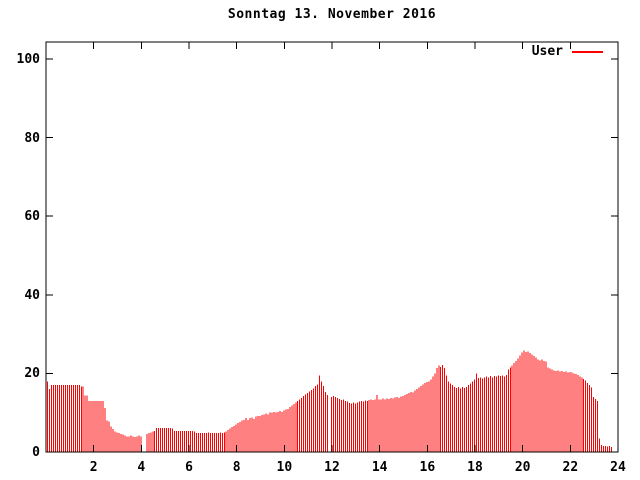 The width and height of the screenshot is (640, 480). I want to click on x-tick-label: 20, so click(522, 467).